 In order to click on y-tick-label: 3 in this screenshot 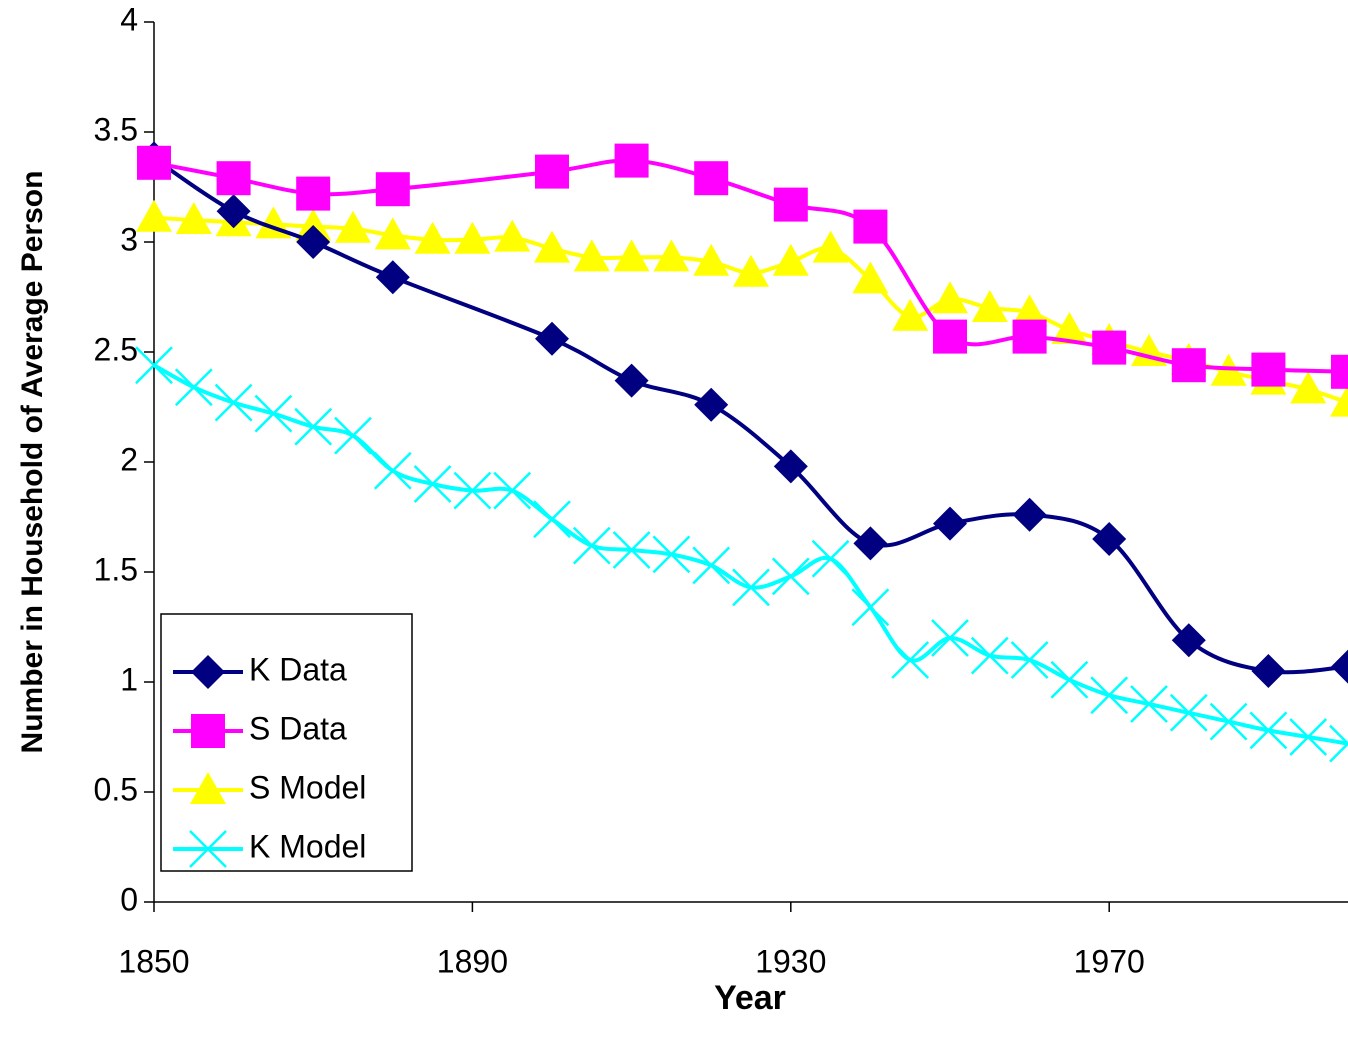, I will do `click(129, 239)`.